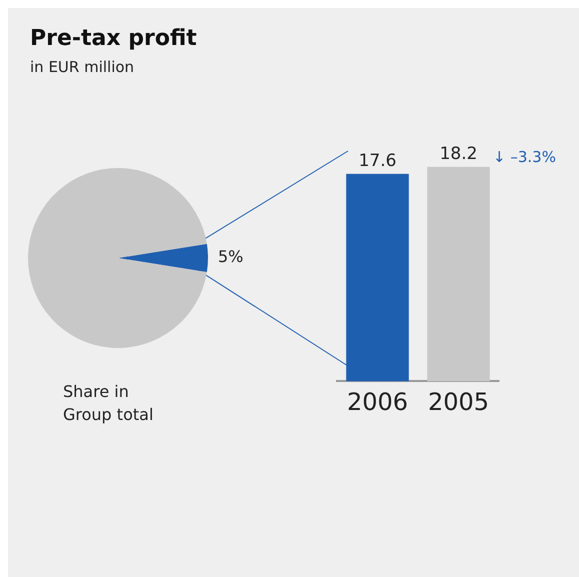  What do you see at coordinates (82, 67) in the screenshot?
I see `chart-subtitle: in EUR million` at bounding box center [82, 67].